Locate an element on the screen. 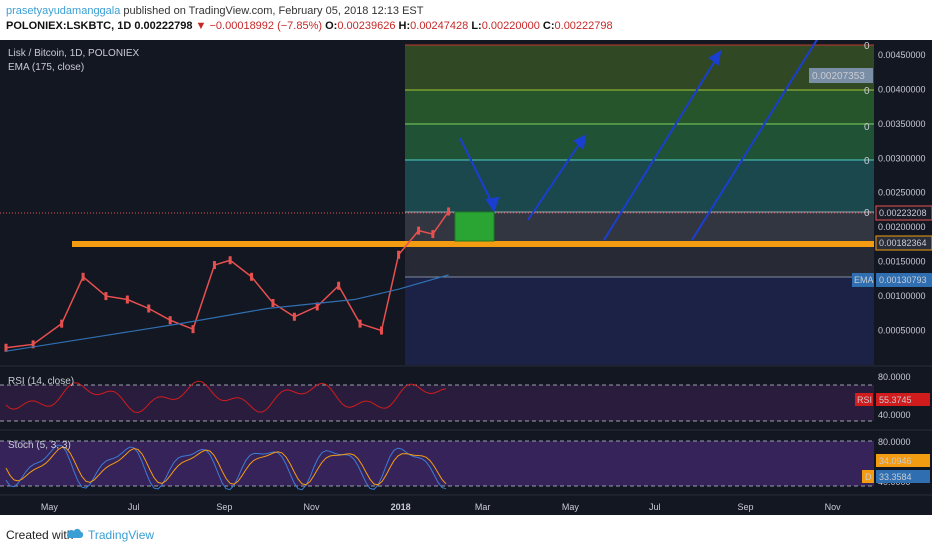  stoch-k-line is located at coordinates (226, 467).